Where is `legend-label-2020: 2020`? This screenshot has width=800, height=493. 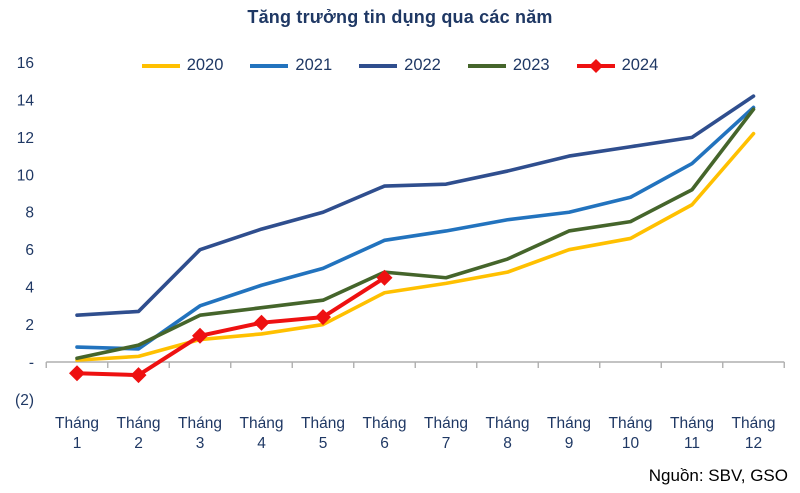 legend-label-2020: 2020 is located at coordinates (205, 65).